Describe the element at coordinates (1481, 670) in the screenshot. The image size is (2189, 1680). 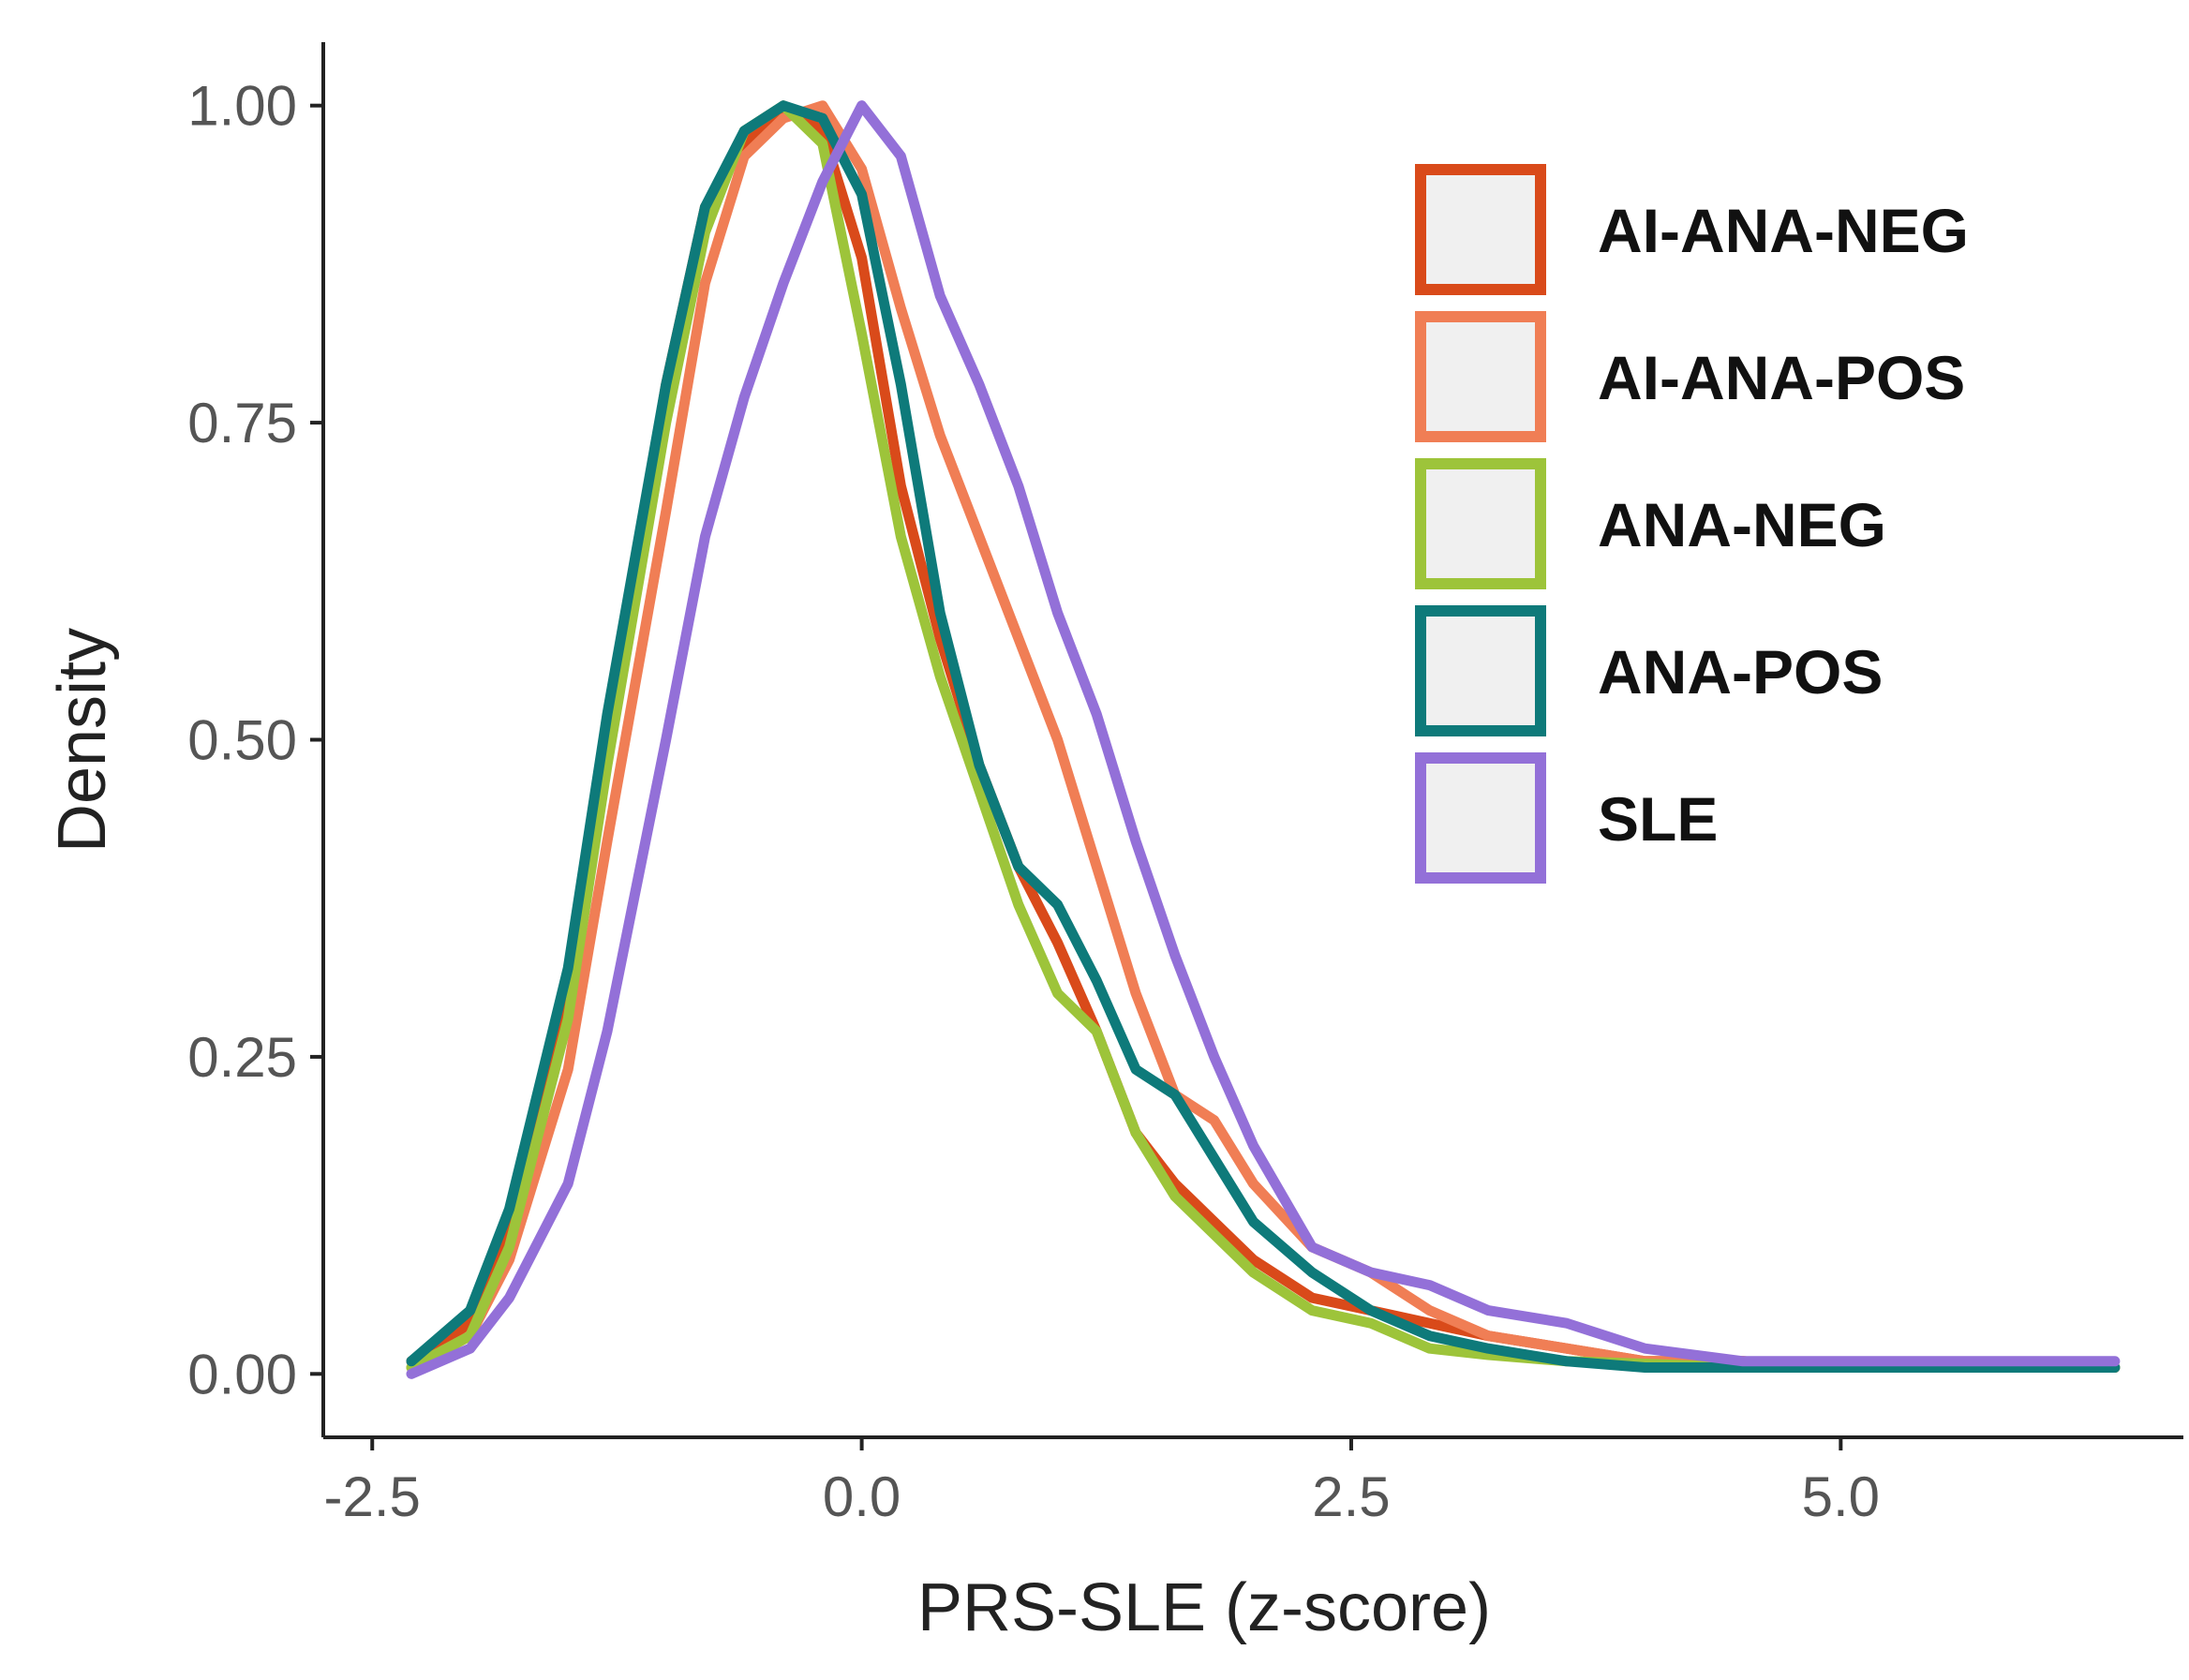
I see `legend-key-ana-pos` at that location.